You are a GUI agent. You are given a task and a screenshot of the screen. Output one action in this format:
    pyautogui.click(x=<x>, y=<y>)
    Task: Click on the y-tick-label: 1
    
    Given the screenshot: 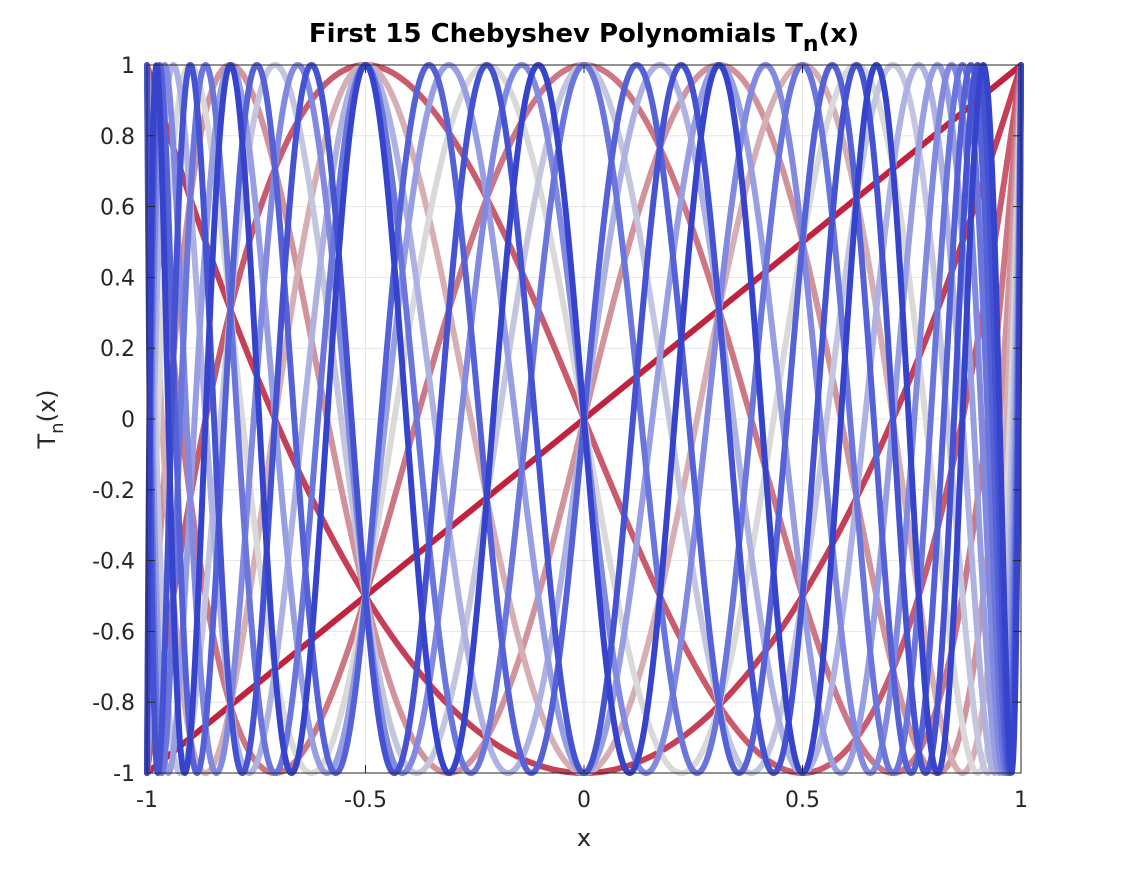 What is the action you would take?
    pyautogui.click(x=128, y=66)
    